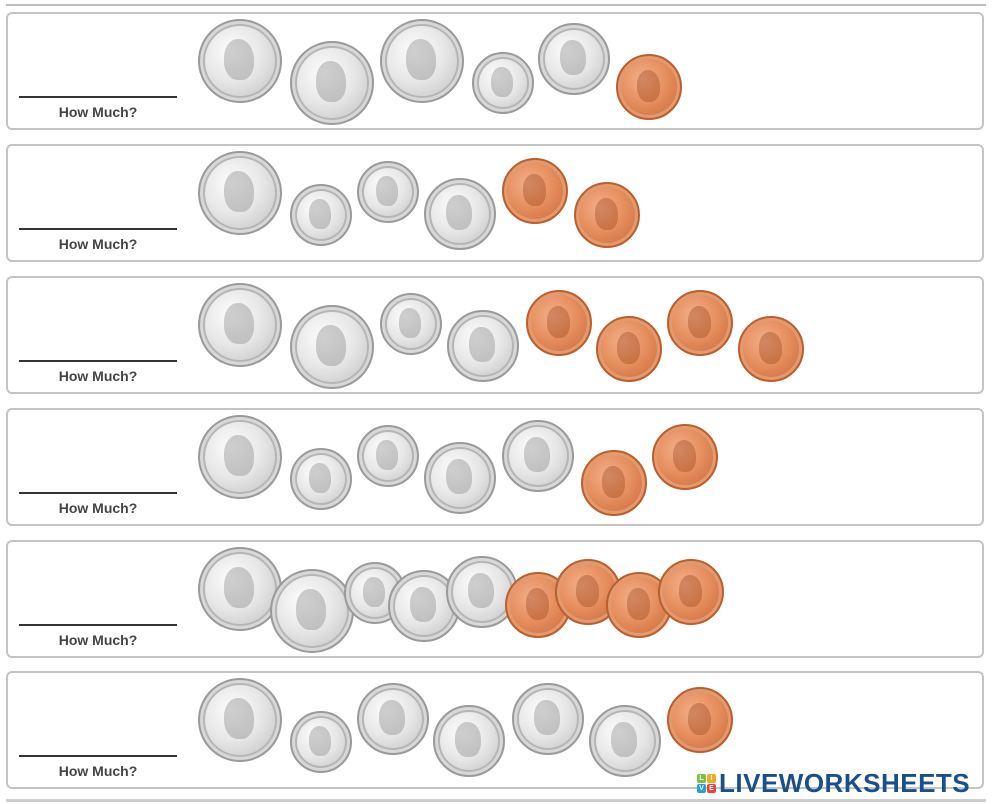 This screenshot has height=804, width=1000. I want to click on badge-letter: E, so click(711, 788).